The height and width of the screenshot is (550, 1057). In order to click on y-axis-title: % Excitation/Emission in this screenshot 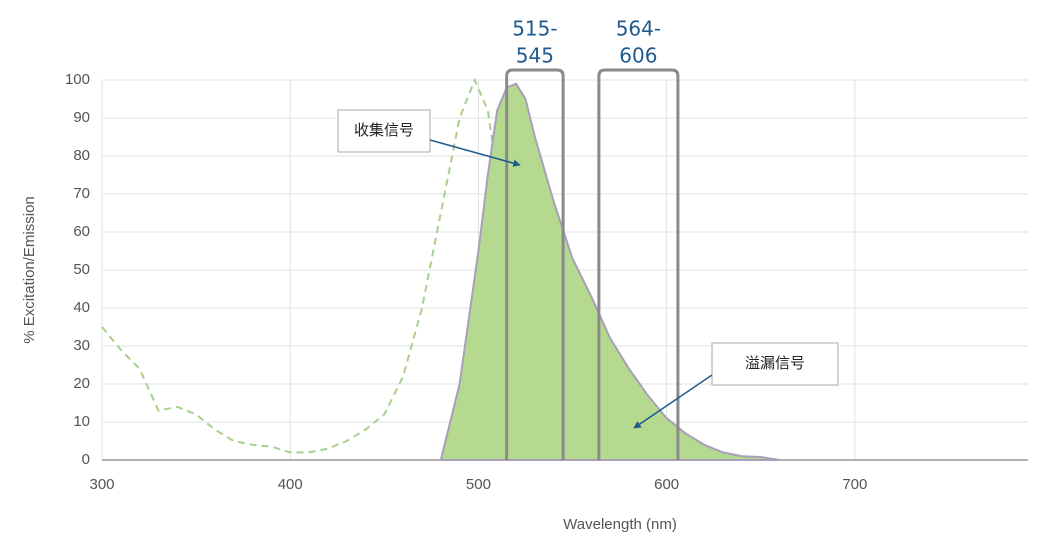, I will do `click(29, 270)`.